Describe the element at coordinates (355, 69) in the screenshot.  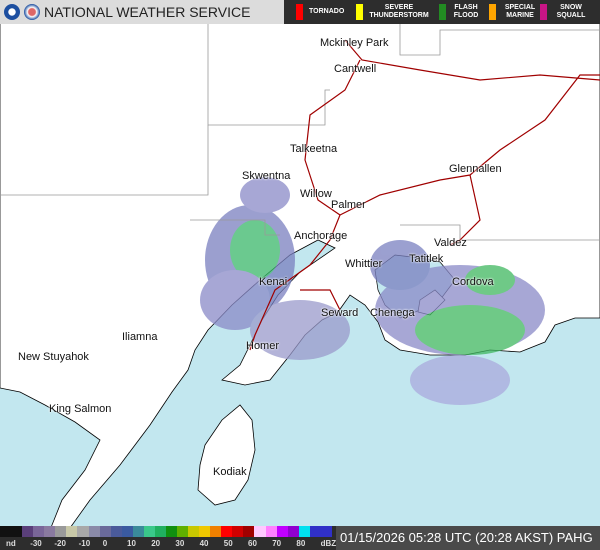
I see `city-label: Cantwell` at that location.